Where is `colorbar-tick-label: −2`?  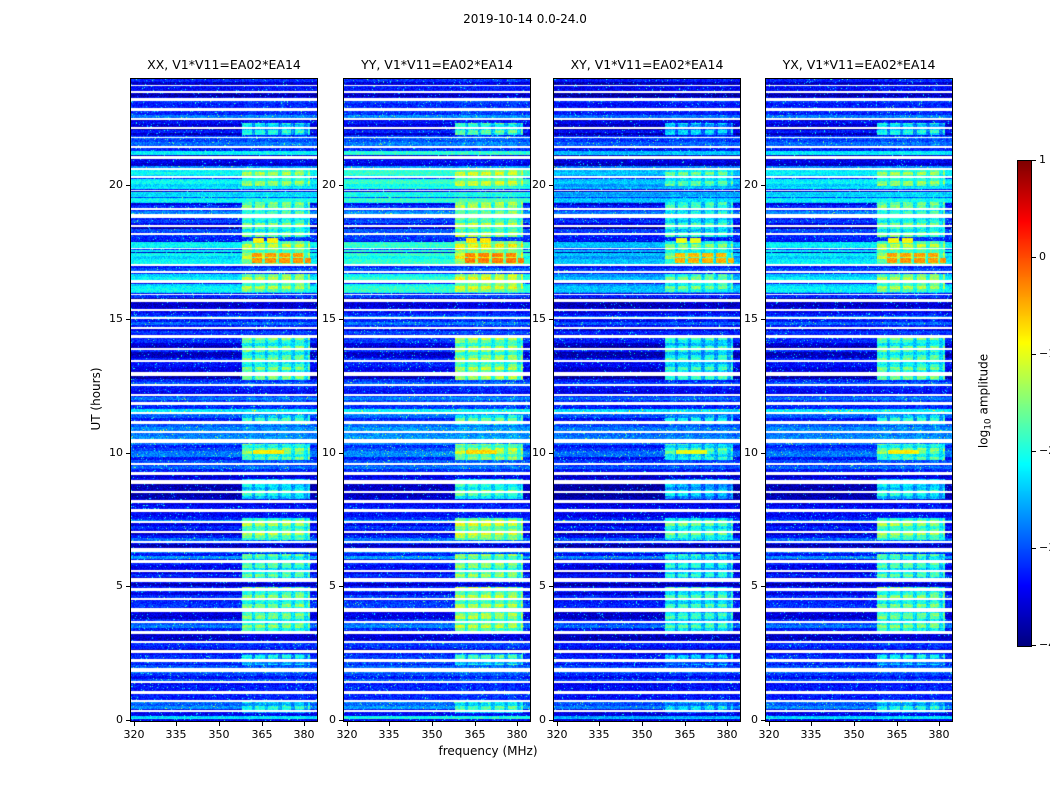
colorbar-tick-label: −2 is located at coordinates (1044, 450).